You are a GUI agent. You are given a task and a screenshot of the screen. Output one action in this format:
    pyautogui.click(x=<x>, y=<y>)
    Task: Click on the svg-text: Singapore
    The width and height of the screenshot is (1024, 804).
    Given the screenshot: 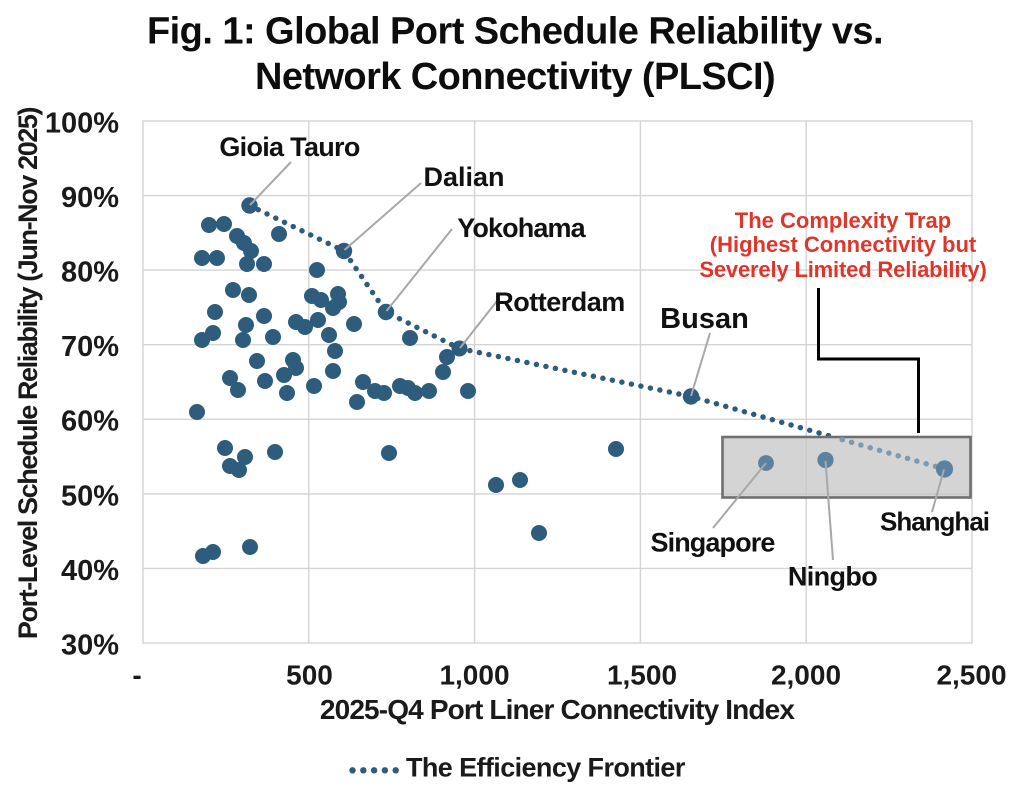 What is the action you would take?
    pyautogui.click(x=712, y=543)
    